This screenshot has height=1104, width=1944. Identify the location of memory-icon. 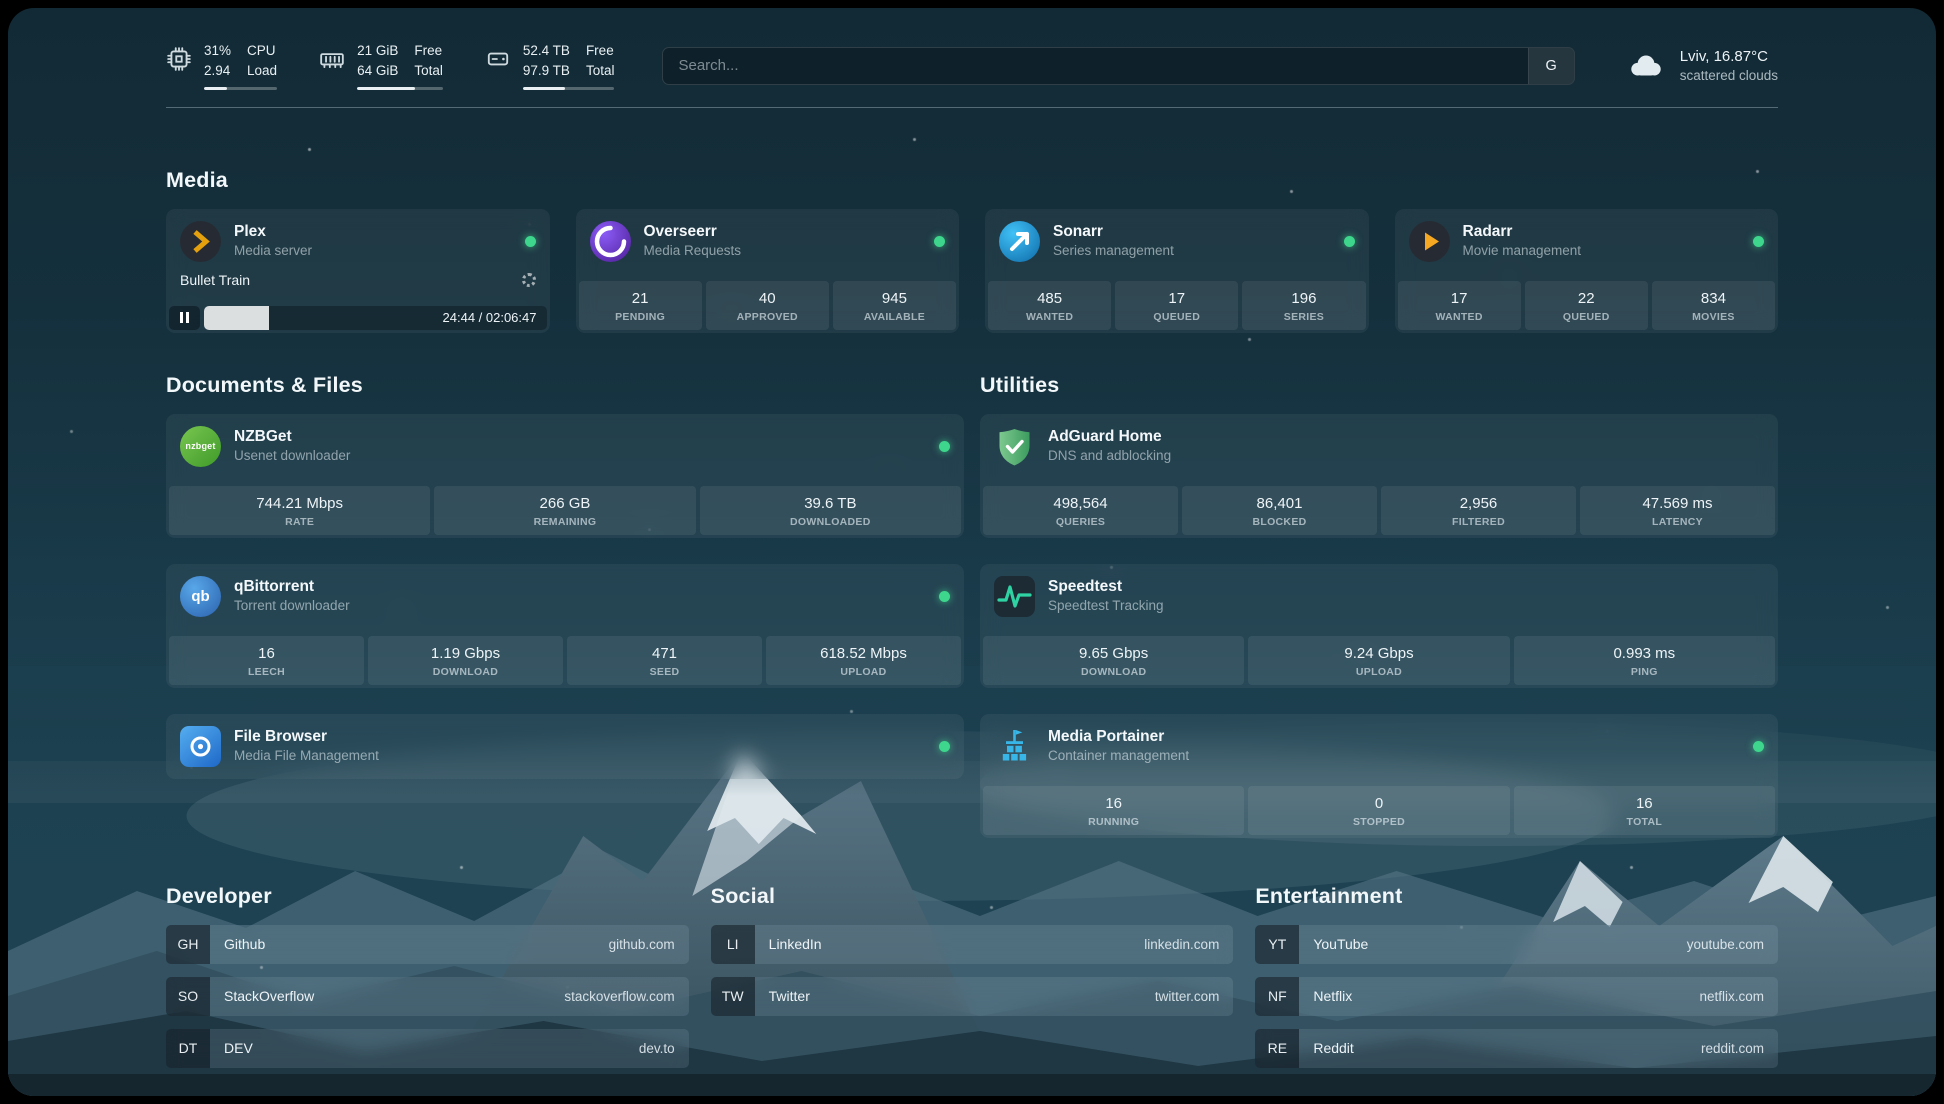
(332, 61).